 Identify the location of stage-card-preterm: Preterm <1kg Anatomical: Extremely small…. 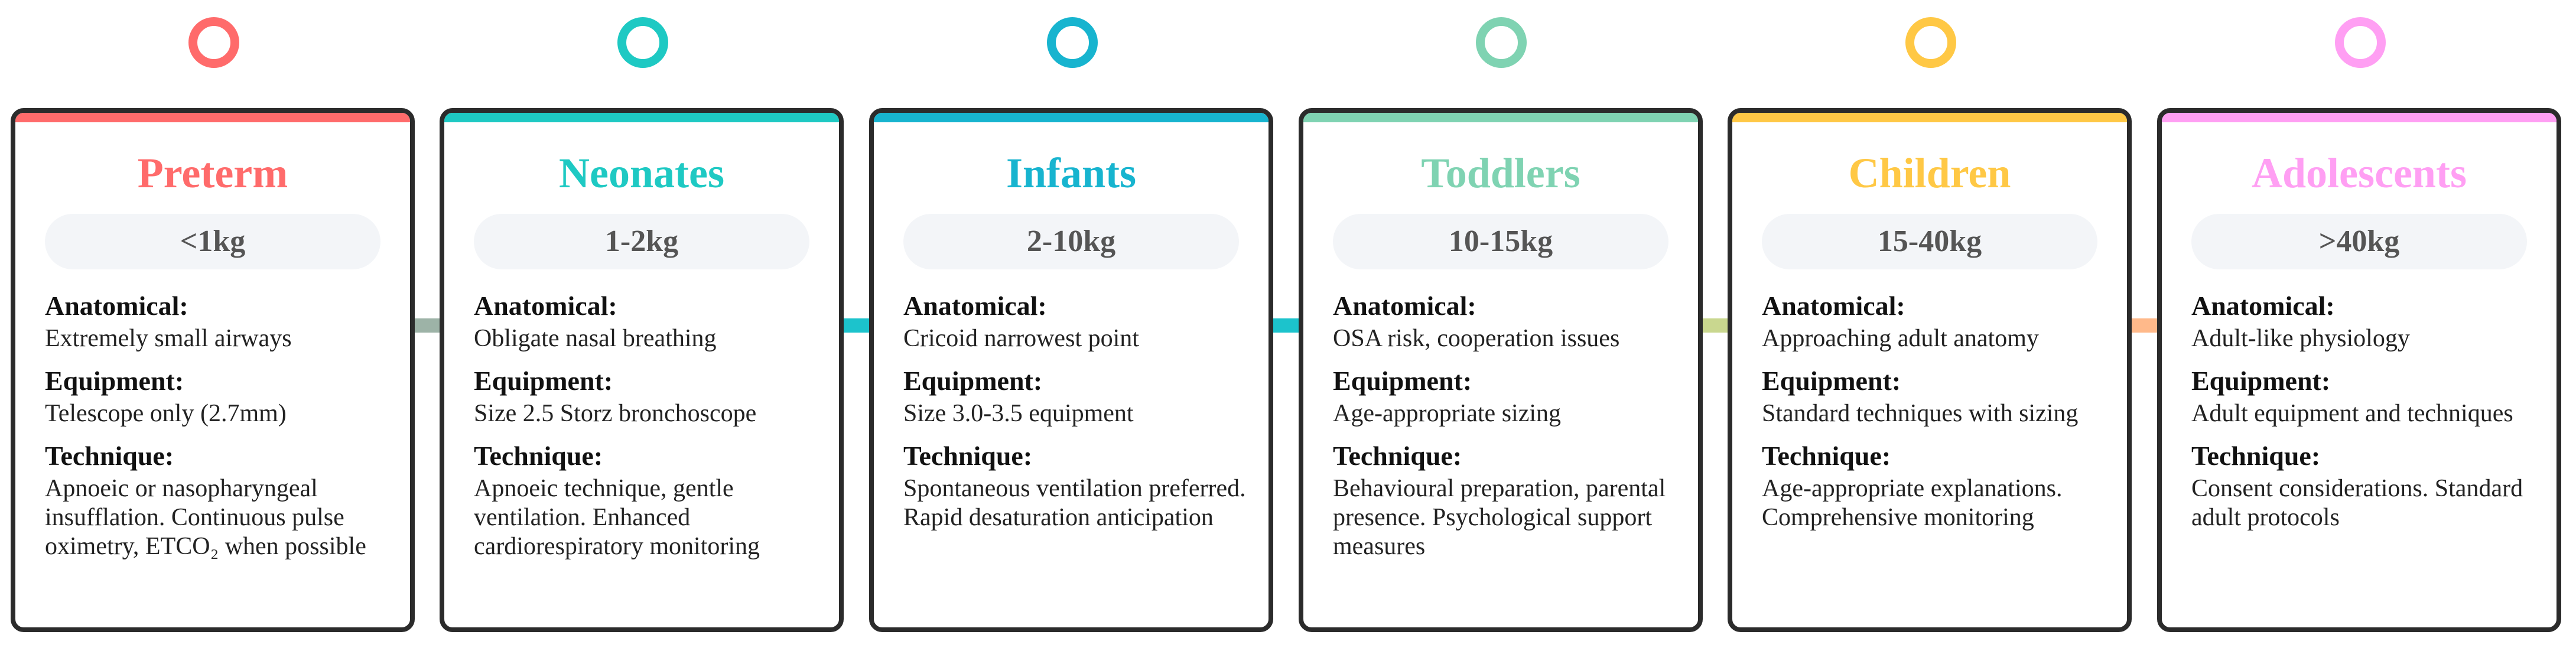
(213, 370).